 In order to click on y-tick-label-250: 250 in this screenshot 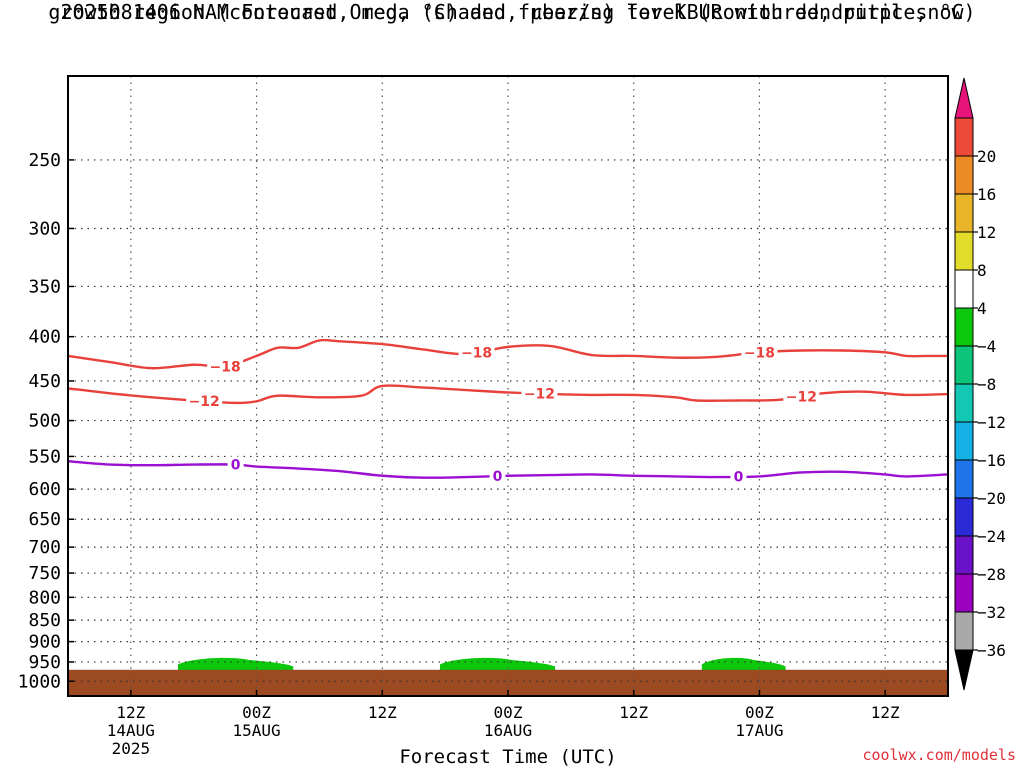, I will do `click(44, 160)`.